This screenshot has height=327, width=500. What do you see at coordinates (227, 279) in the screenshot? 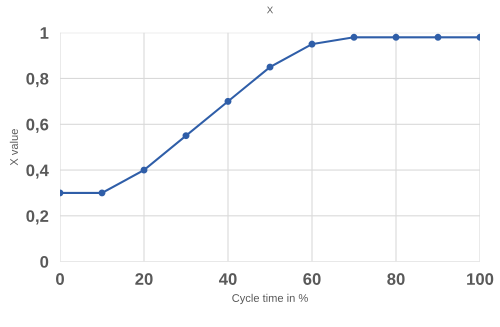
I see `x-tick-label: 40` at bounding box center [227, 279].